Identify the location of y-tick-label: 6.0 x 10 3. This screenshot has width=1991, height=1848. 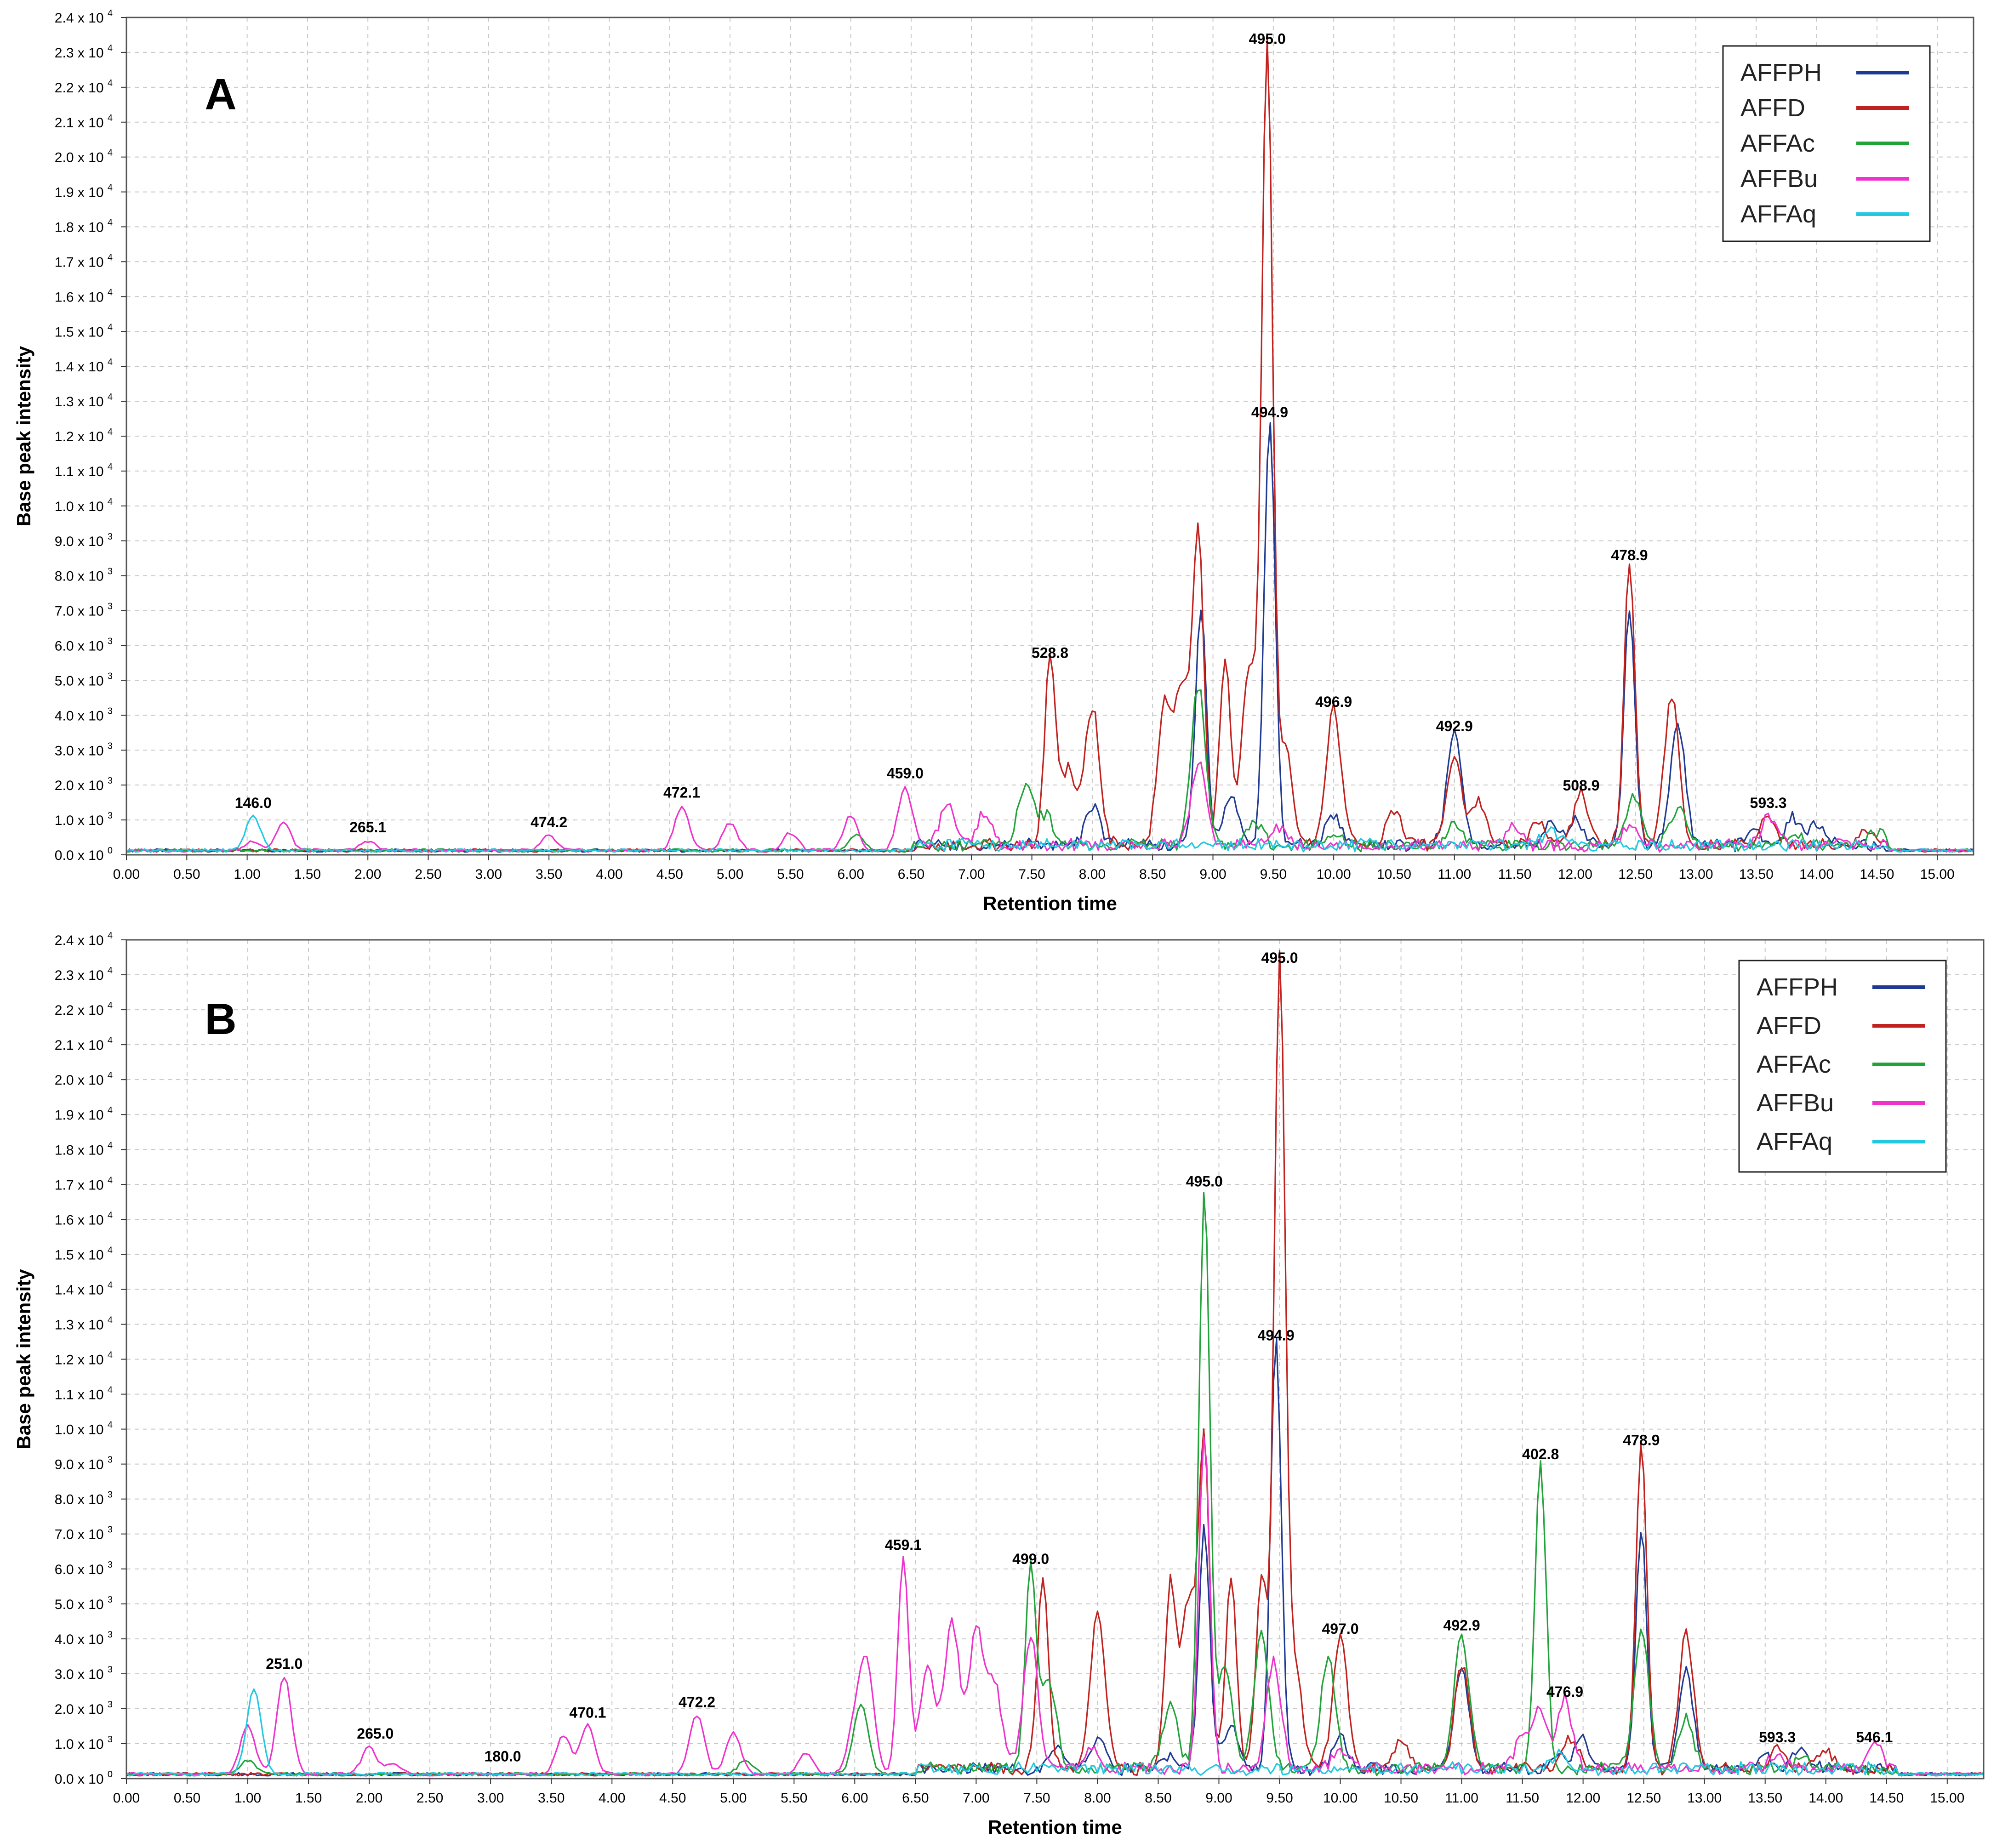
(84, 645).